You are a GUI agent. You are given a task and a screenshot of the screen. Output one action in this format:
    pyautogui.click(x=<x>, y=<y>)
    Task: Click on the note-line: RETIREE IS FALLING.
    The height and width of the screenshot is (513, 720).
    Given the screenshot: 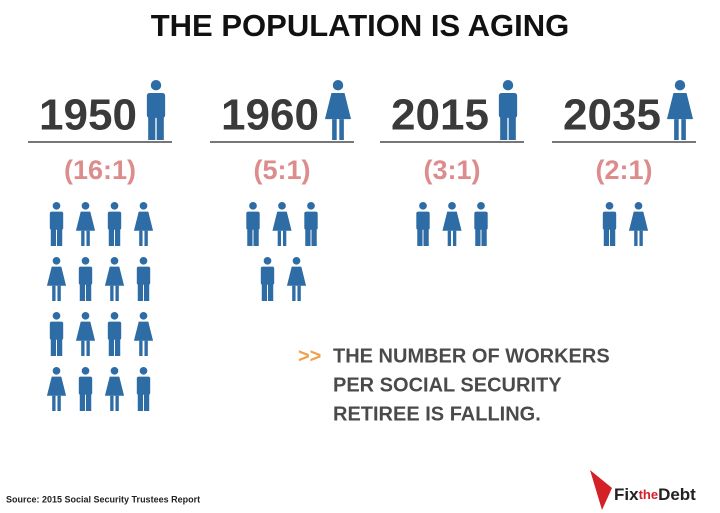 What is the action you would take?
    pyautogui.click(x=437, y=414)
    